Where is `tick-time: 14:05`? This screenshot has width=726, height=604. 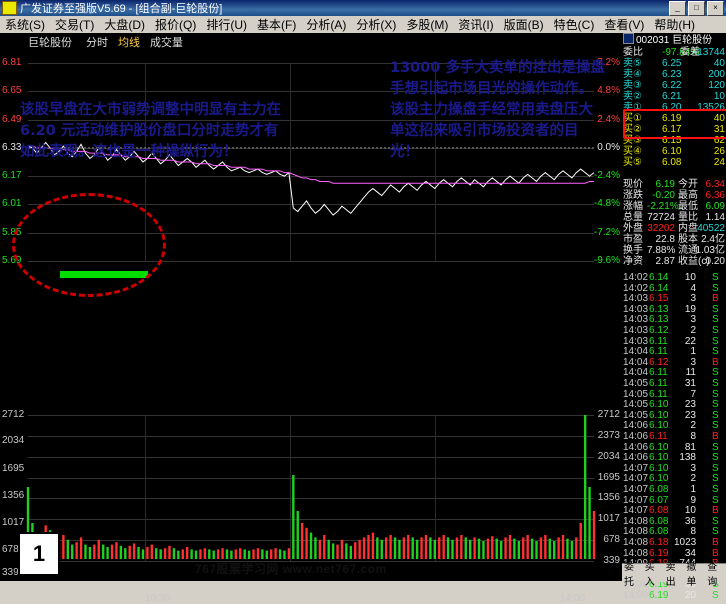
tick-time: 14:05 is located at coordinates (636, 394).